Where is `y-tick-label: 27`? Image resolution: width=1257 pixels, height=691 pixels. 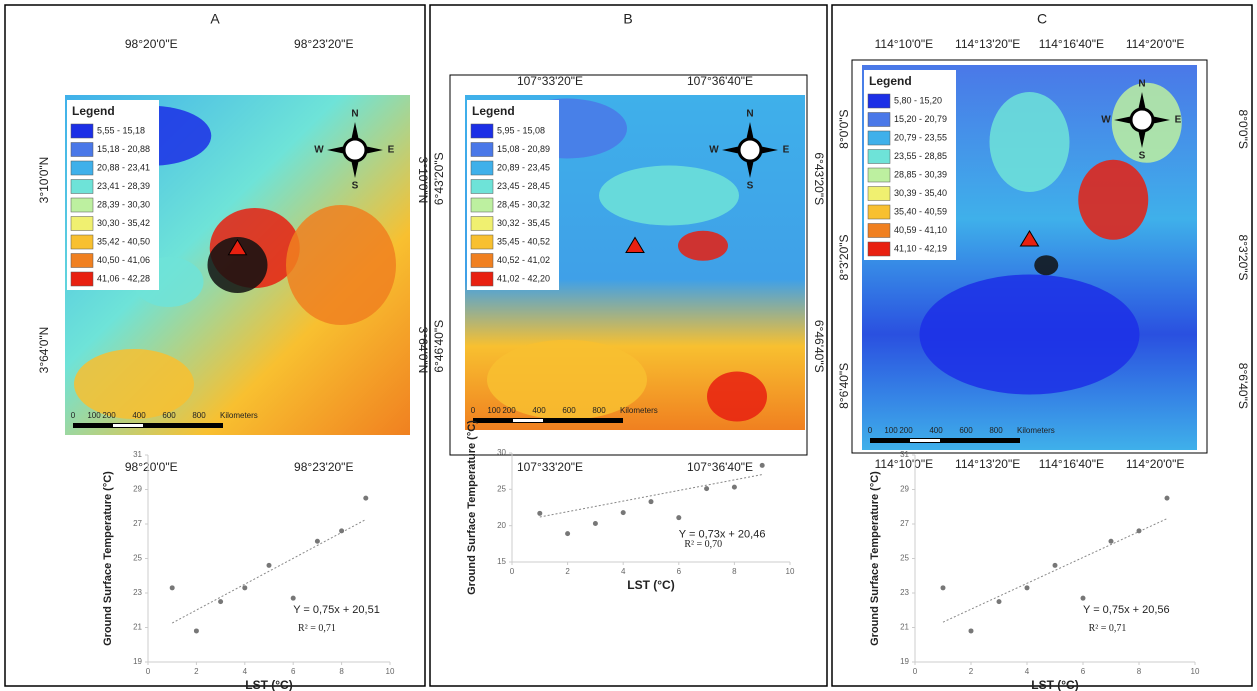 y-tick-label: 27 is located at coordinates (137, 523).